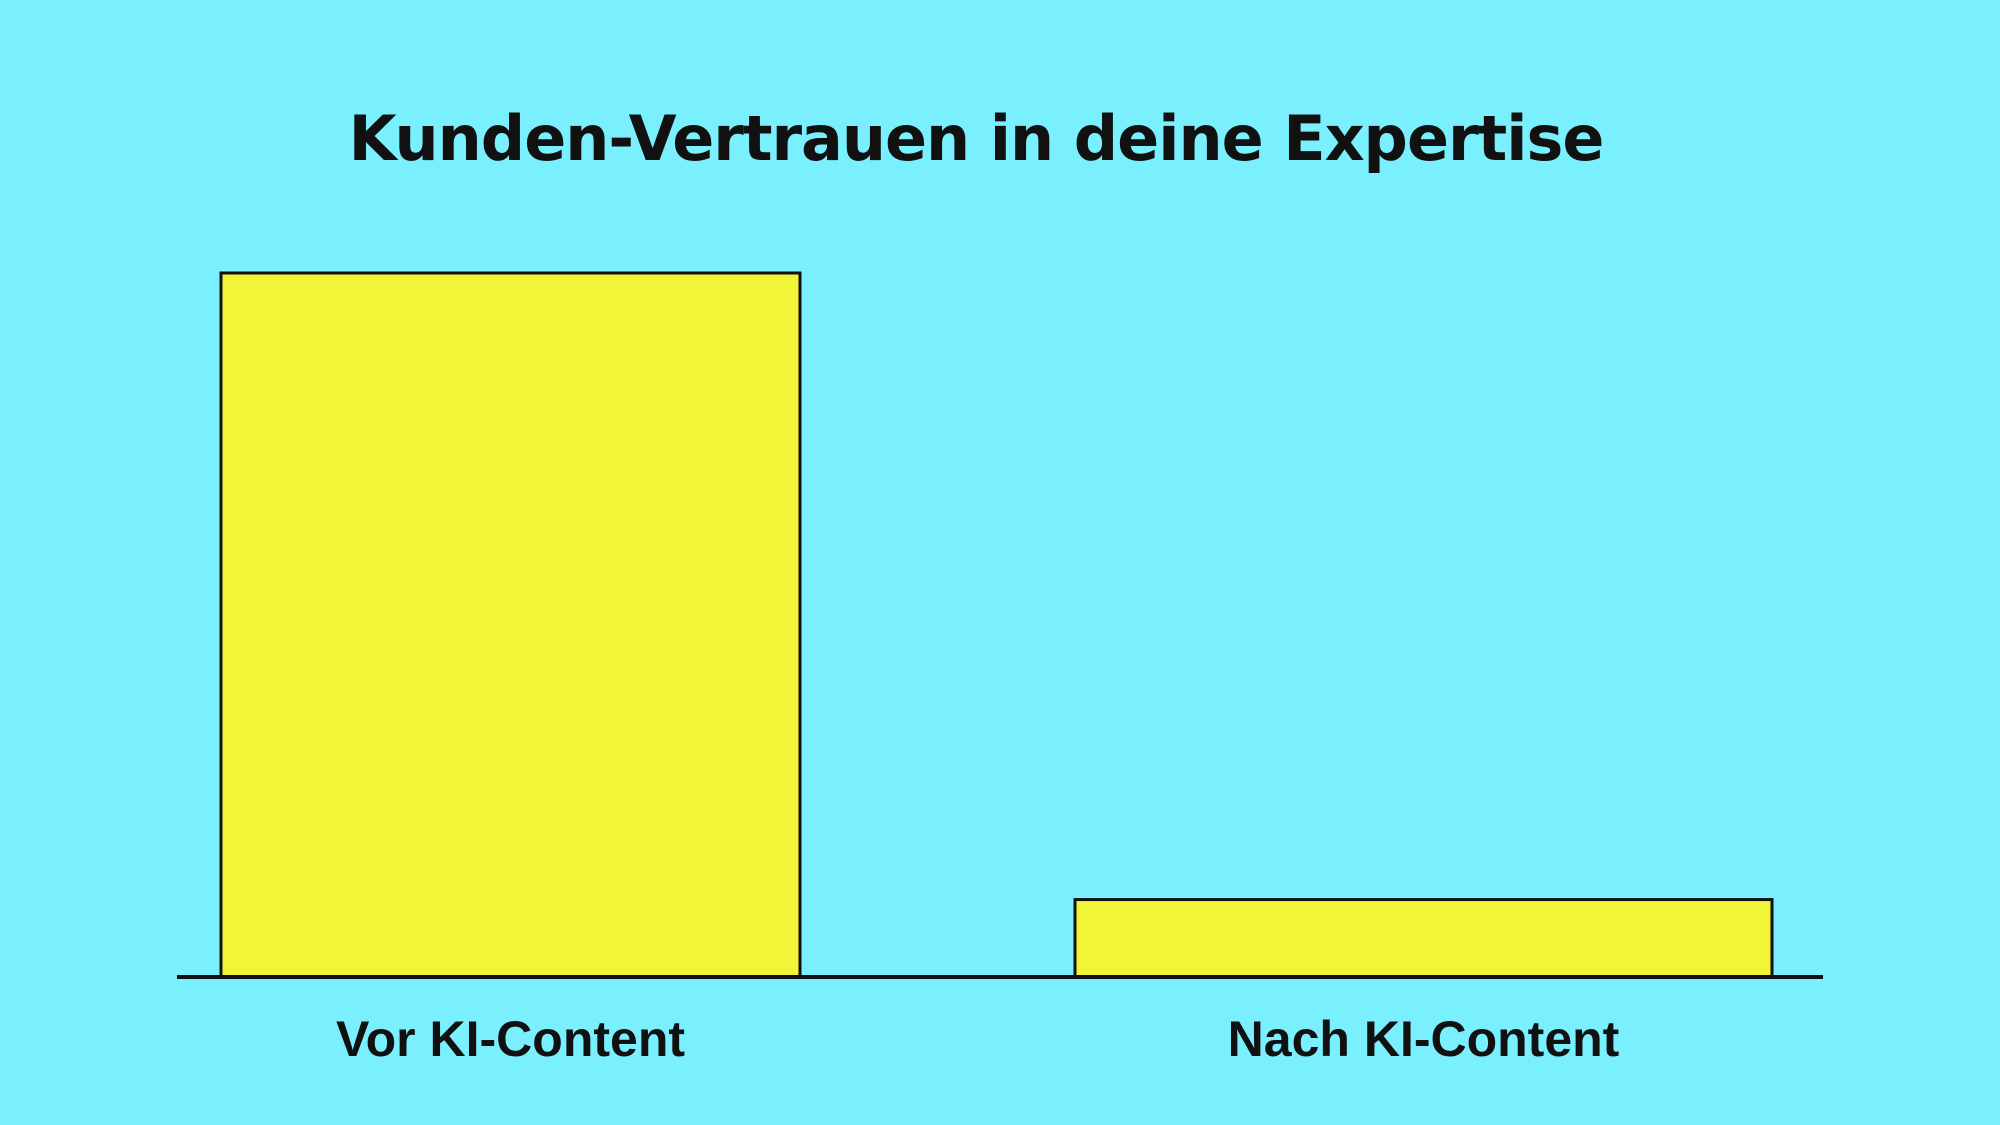  I want to click on x-tick-label: Nach KI-Content, so click(1424, 1039).